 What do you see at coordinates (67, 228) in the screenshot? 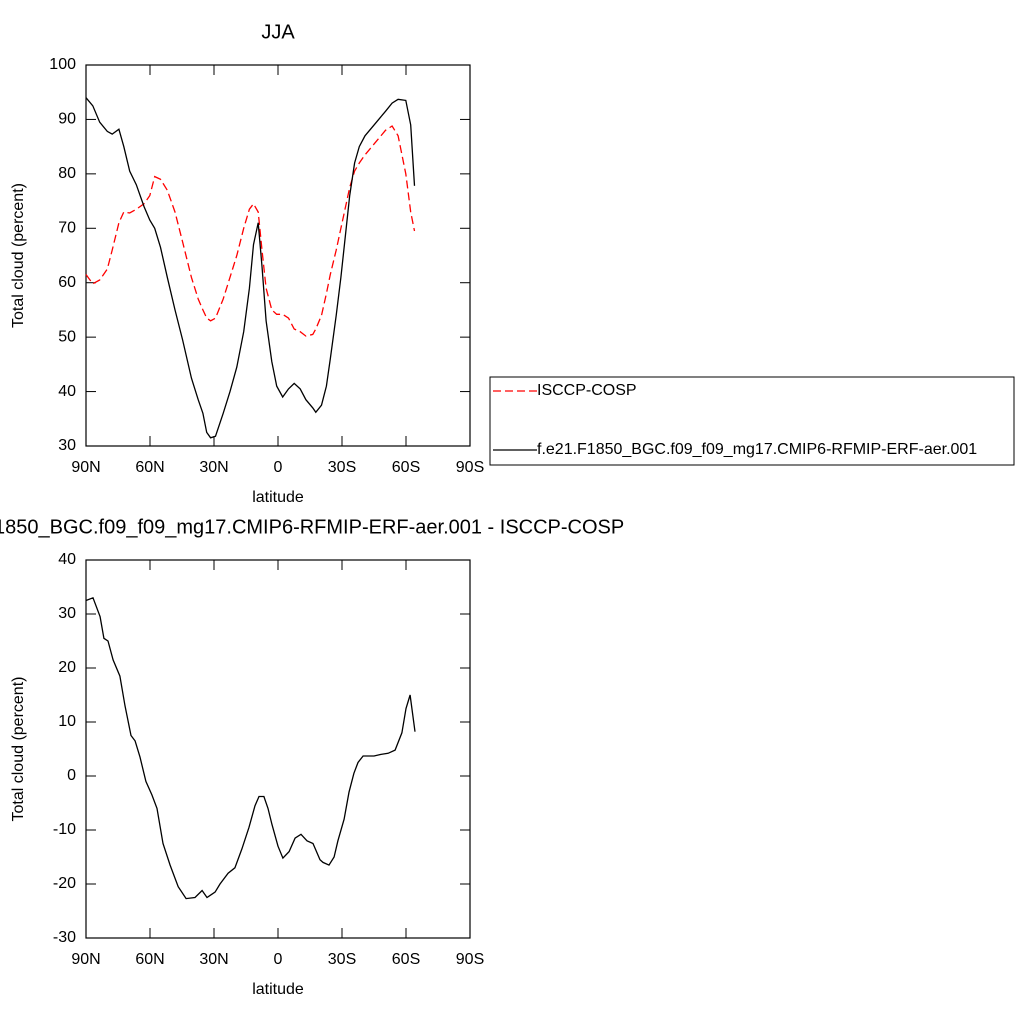
I see `y-tick-label: 70` at bounding box center [67, 228].